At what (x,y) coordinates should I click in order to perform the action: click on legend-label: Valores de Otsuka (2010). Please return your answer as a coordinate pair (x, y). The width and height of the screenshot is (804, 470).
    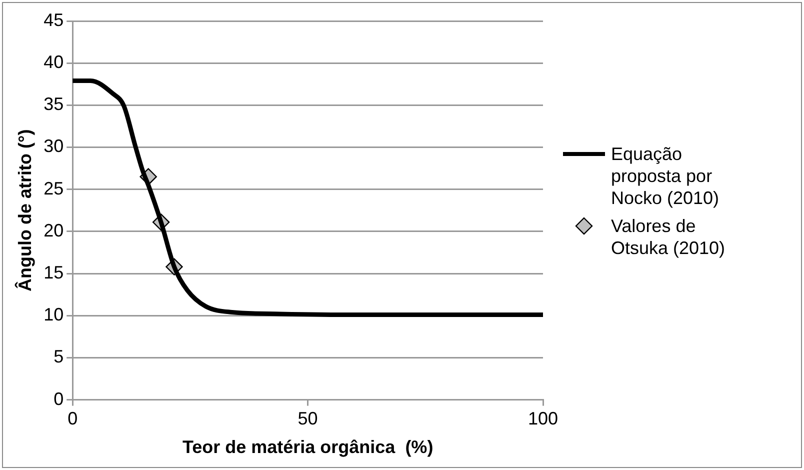
    Looking at the image, I should click on (668, 237).